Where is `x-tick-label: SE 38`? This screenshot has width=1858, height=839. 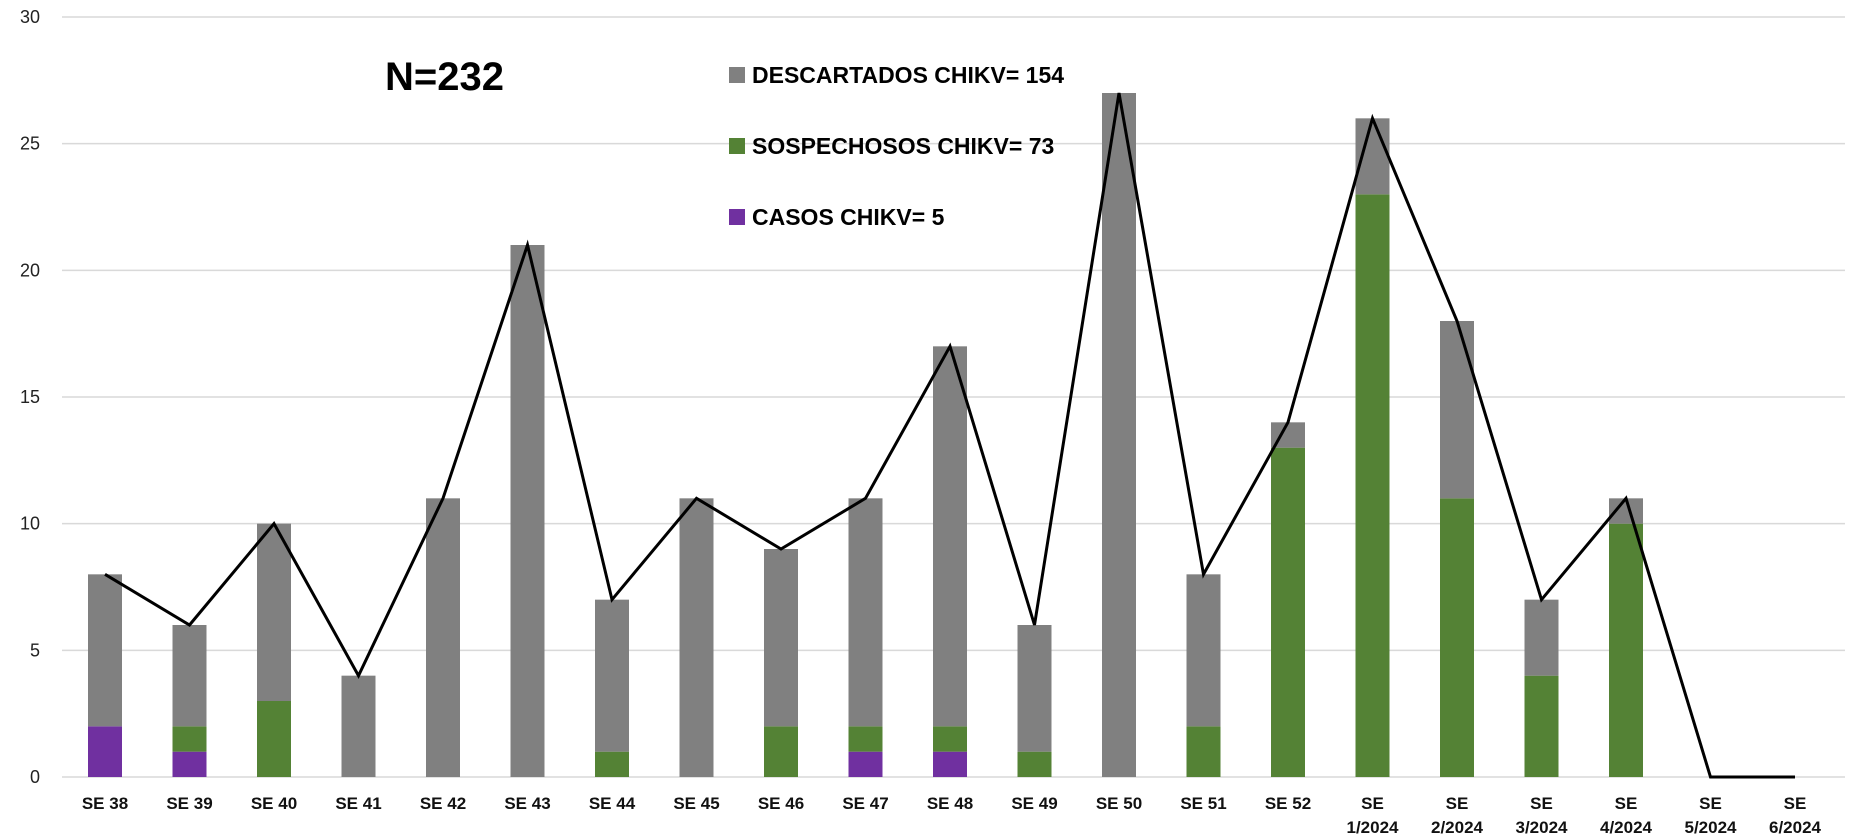 x-tick-label: SE 38 is located at coordinates (105, 803).